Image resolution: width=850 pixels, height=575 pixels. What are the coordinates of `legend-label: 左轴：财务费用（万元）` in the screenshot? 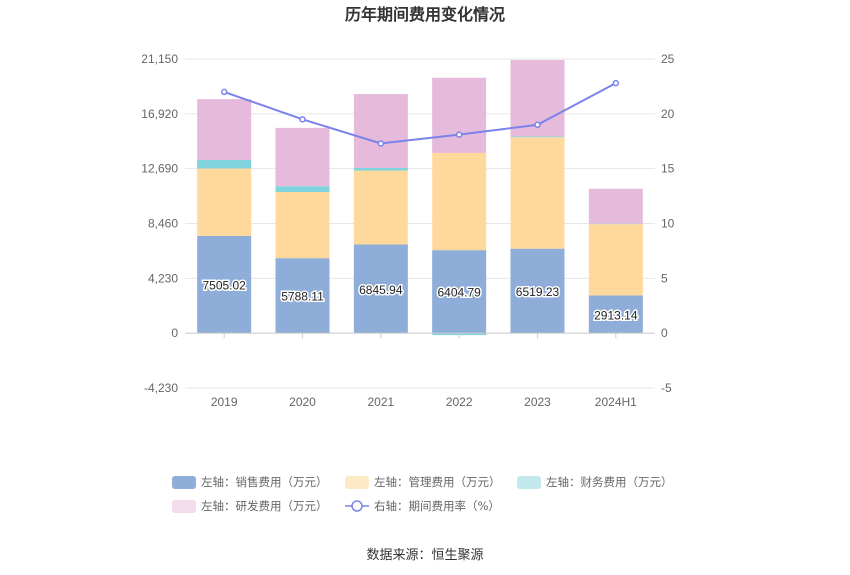 It's located at (609, 482).